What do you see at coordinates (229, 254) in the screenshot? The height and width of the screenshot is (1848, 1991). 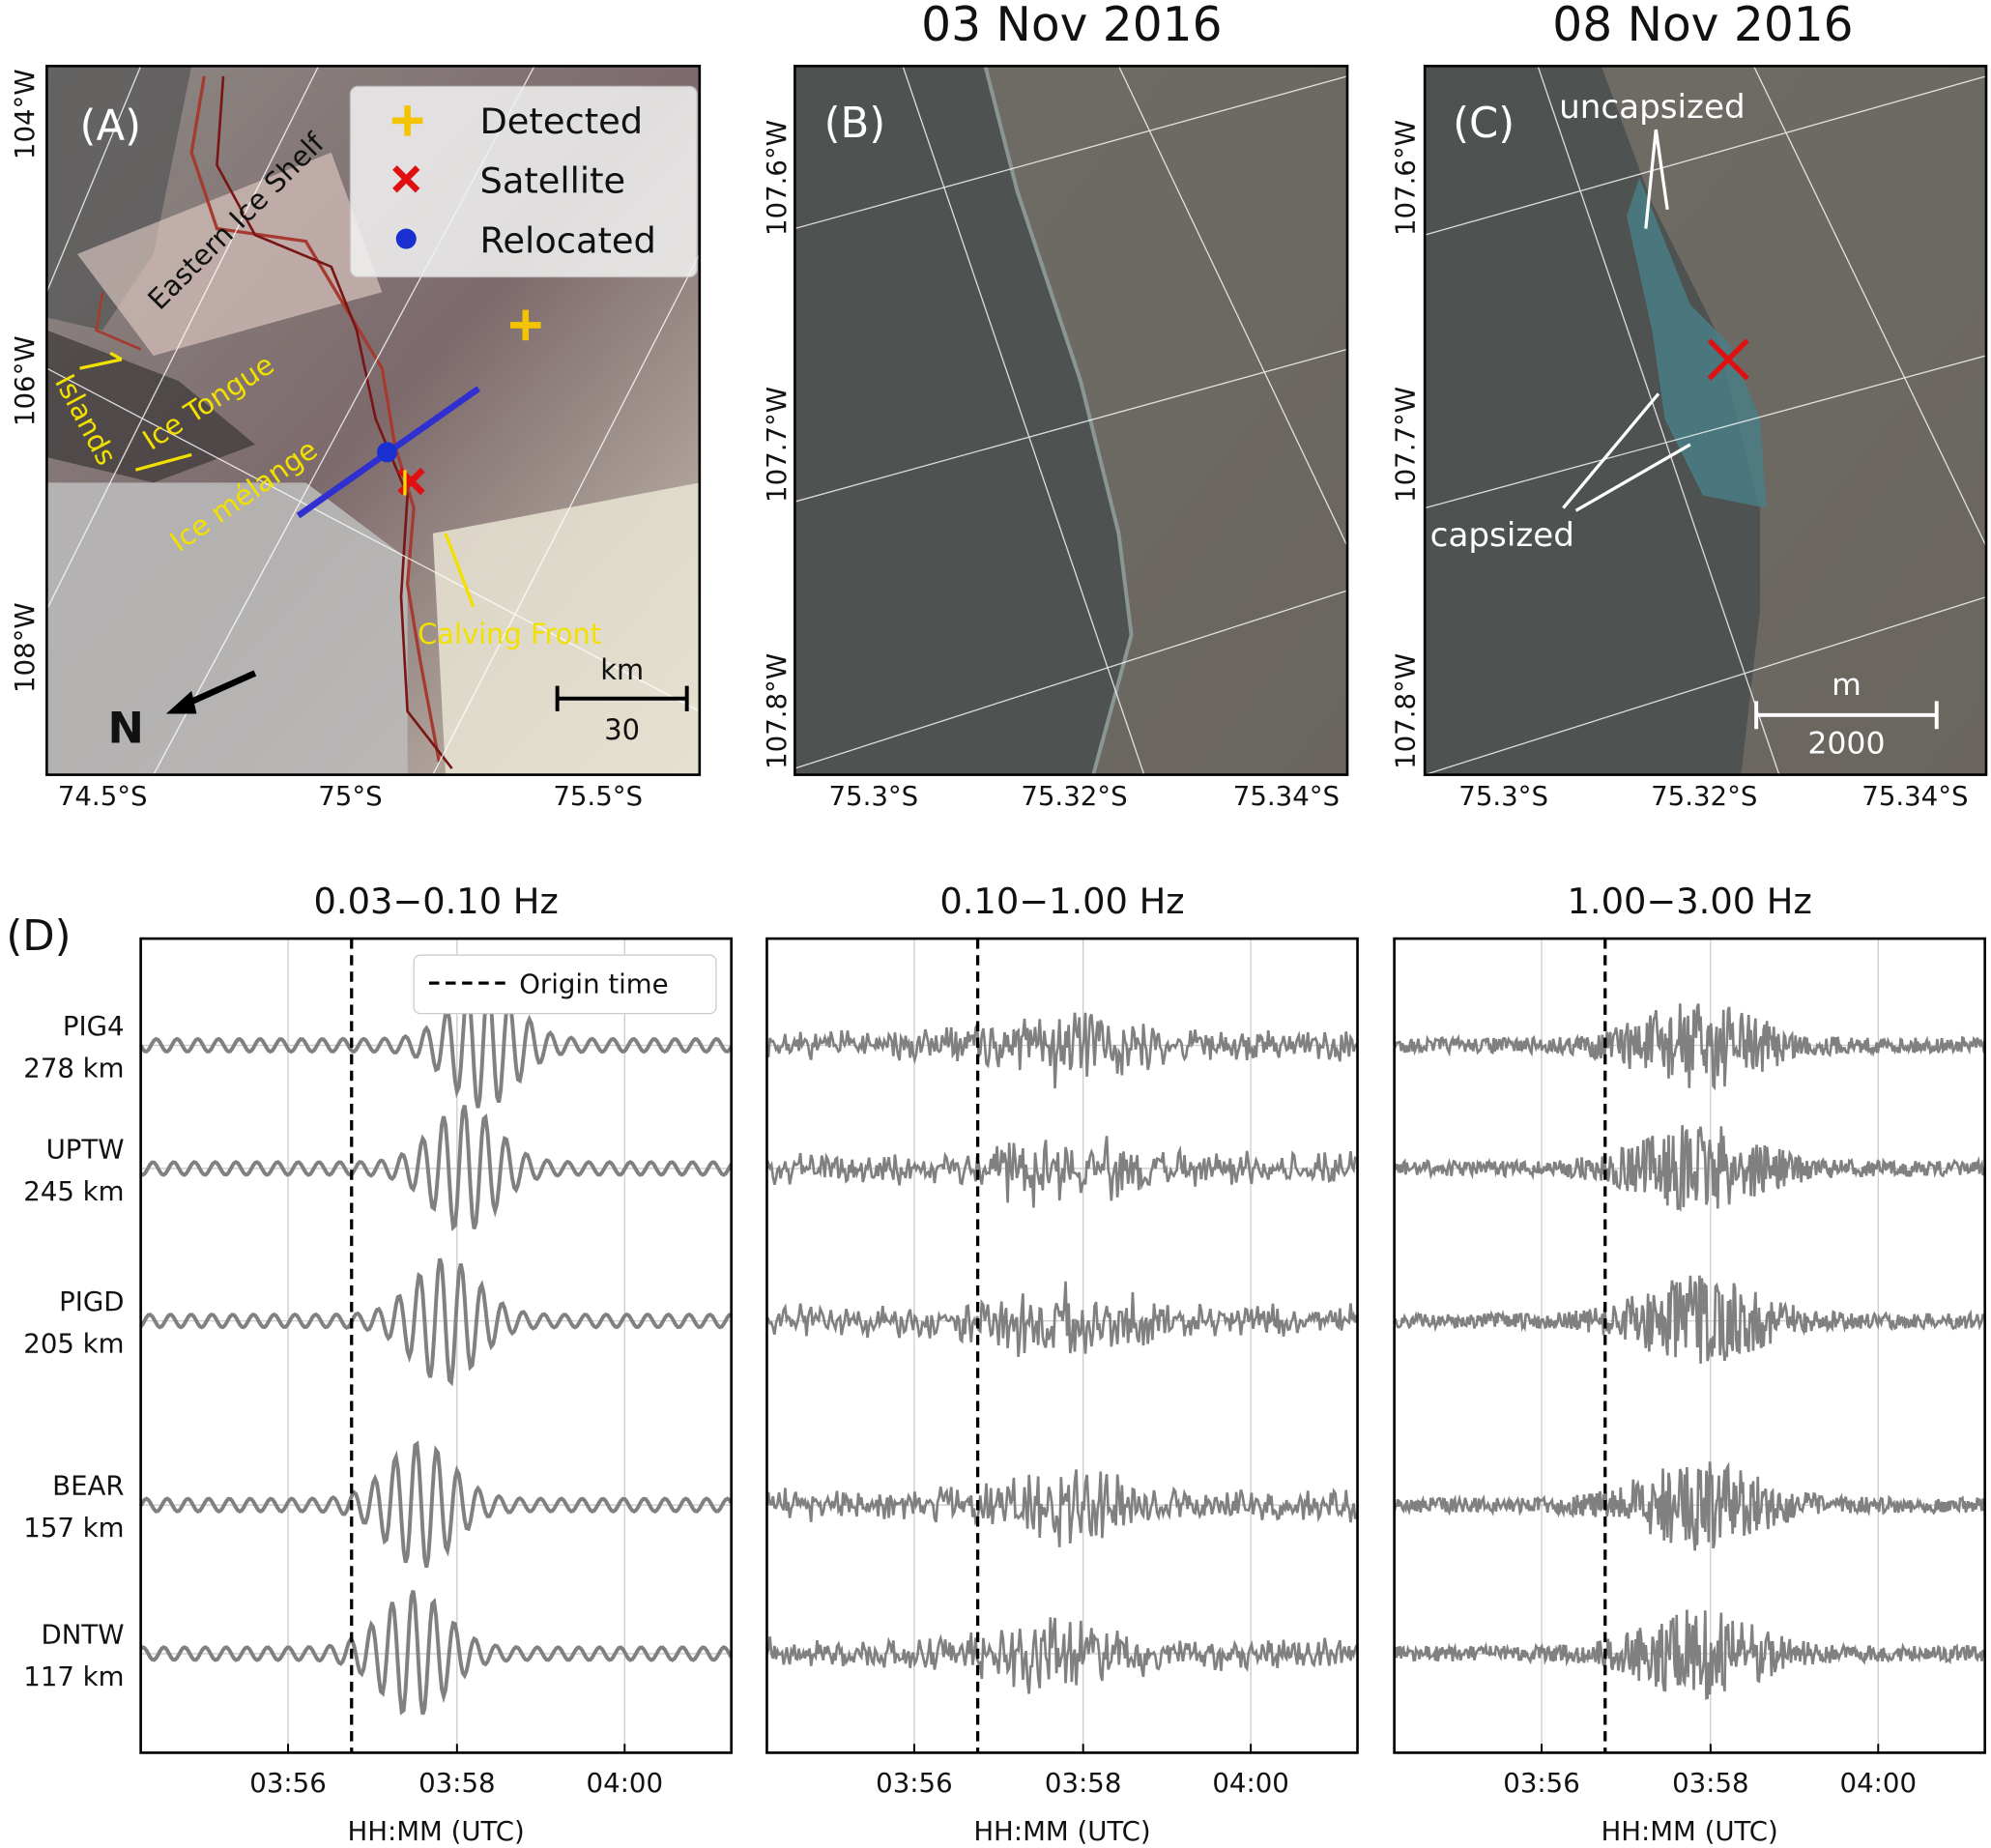 I see `ice-shelf` at bounding box center [229, 254].